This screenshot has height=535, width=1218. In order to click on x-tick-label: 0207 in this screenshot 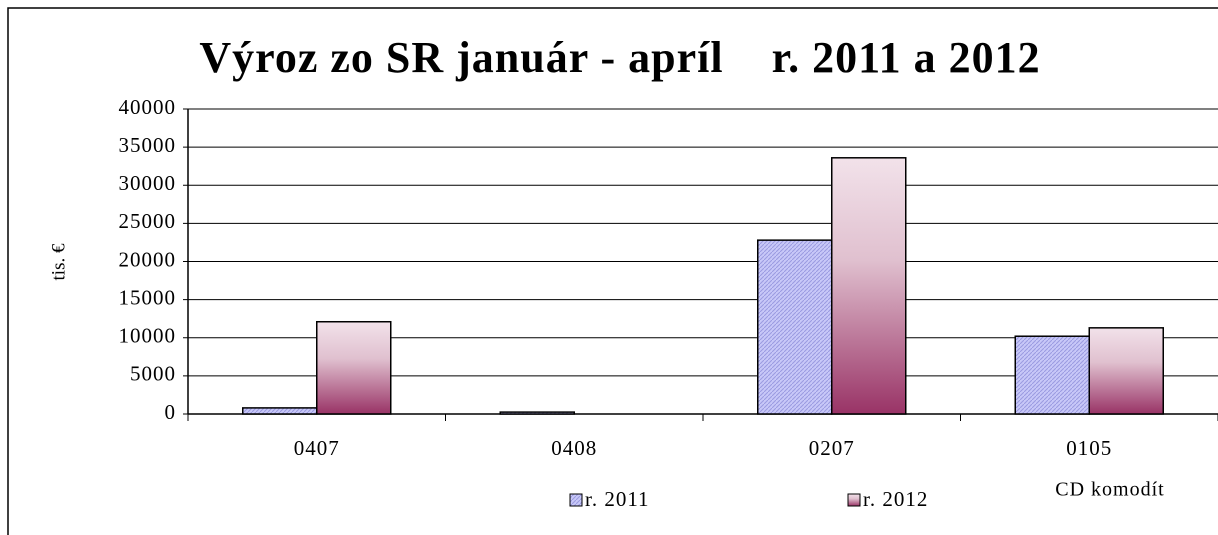, I will do `click(832, 448)`.